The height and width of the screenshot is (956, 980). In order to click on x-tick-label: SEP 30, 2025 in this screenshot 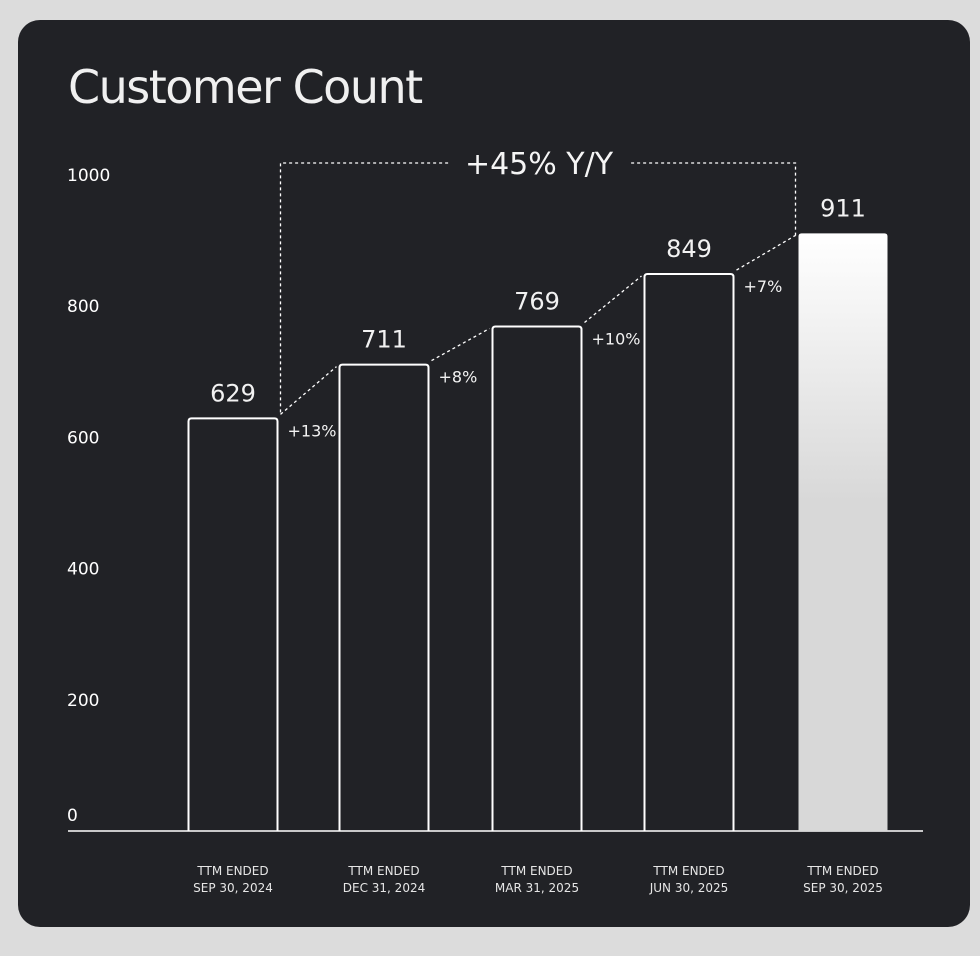, I will do `click(843, 888)`.